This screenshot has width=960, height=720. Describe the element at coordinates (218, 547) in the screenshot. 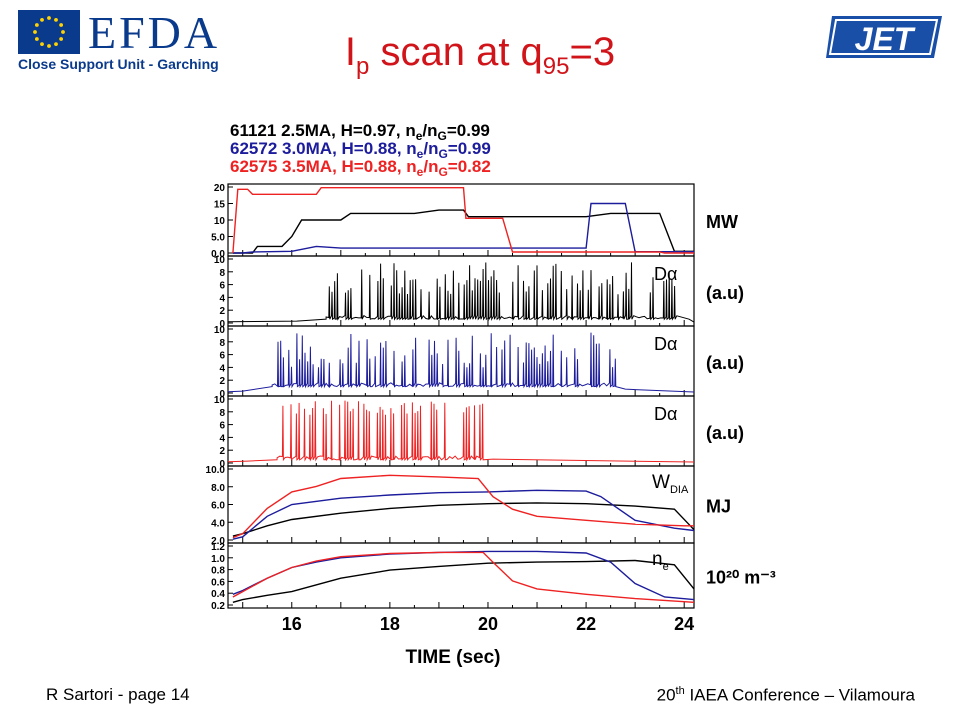

I see `y-tick-label: 1.2` at that location.